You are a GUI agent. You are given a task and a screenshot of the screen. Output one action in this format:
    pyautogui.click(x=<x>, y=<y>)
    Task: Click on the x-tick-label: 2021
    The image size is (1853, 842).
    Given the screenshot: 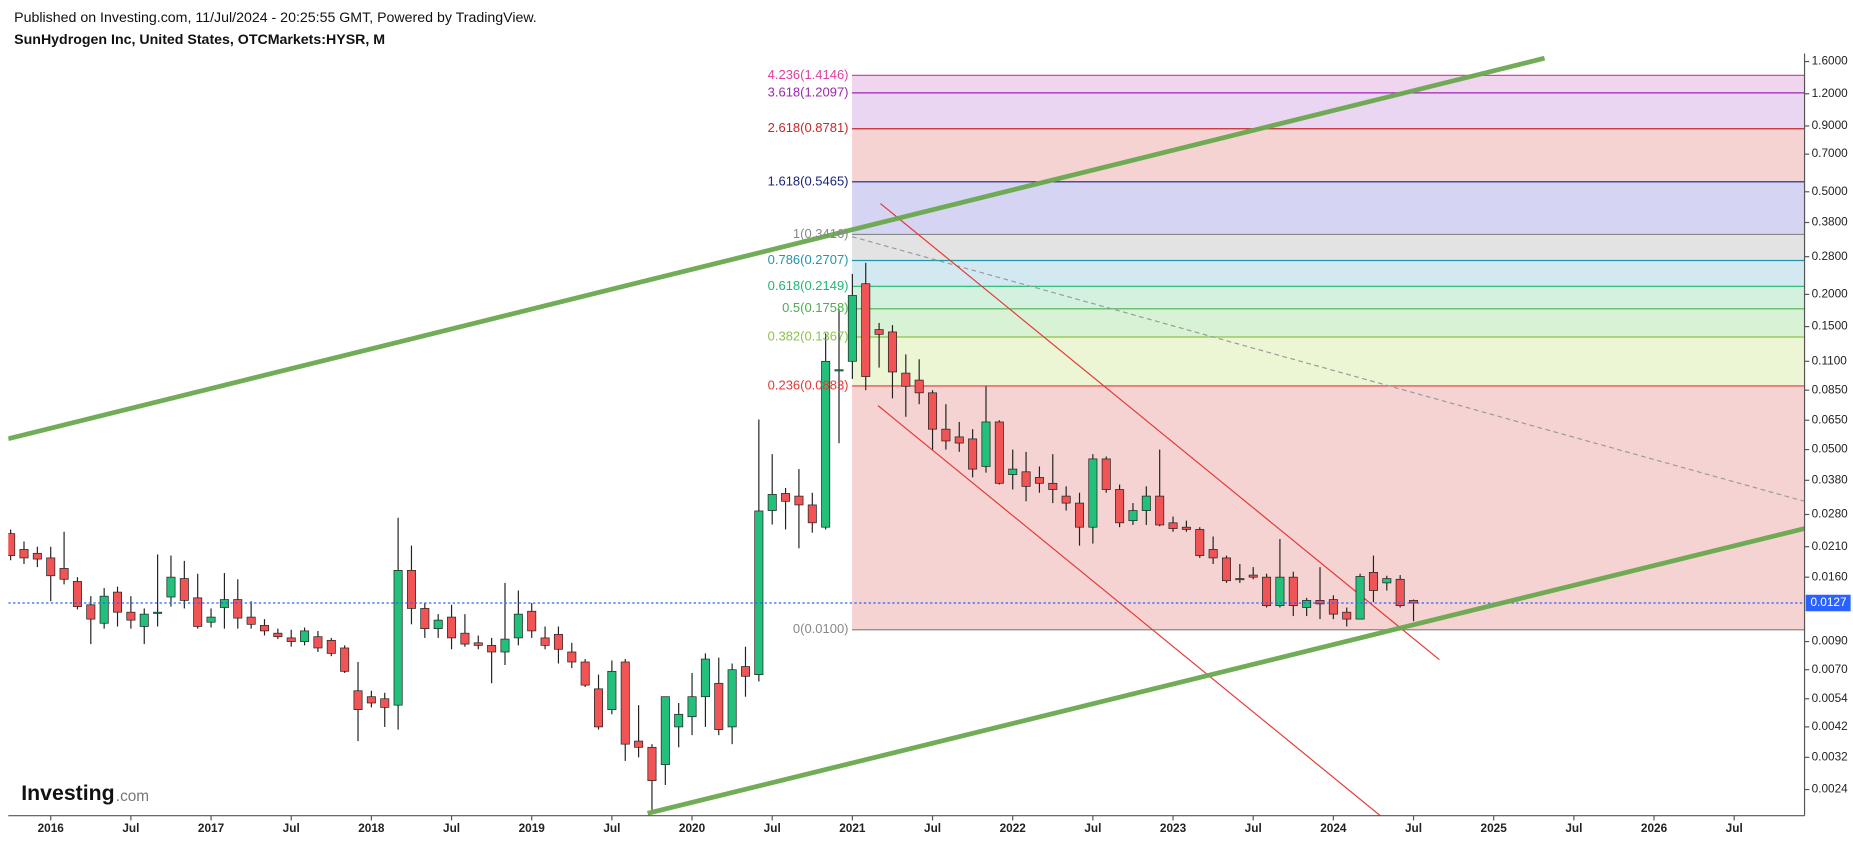 What is the action you would take?
    pyautogui.click(x=852, y=828)
    